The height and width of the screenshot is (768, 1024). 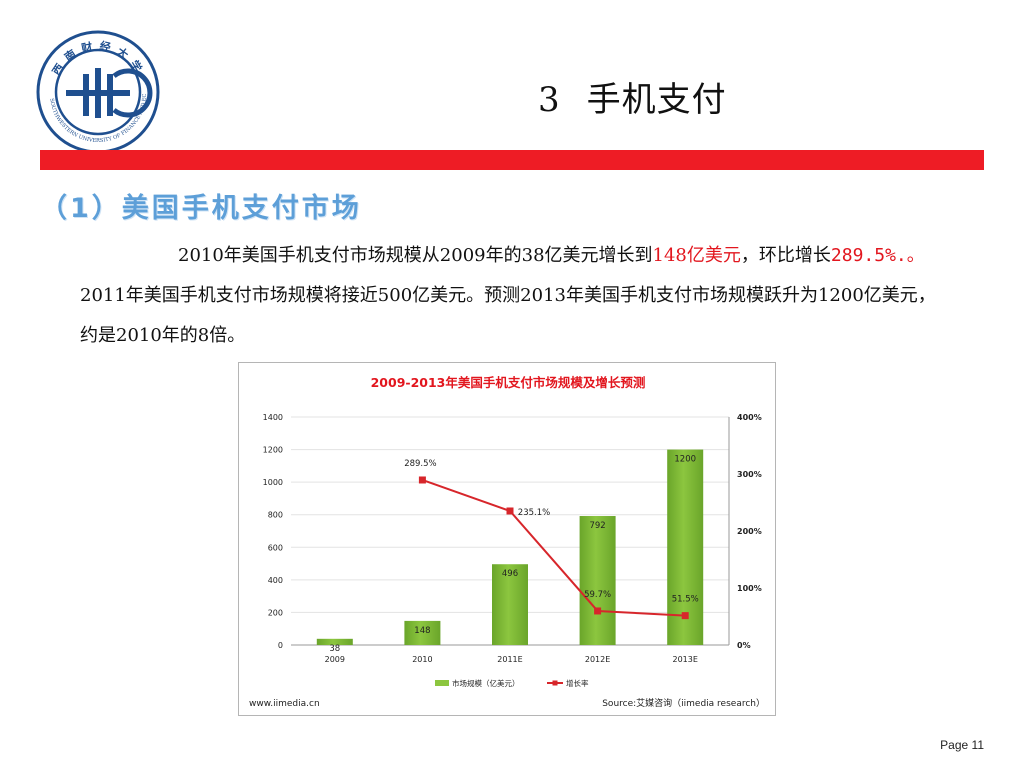 What do you see at coordinates (749, 531) in the screenshot?
I see `y-right-tick-label: 200%` at bounding box center [749, 531].